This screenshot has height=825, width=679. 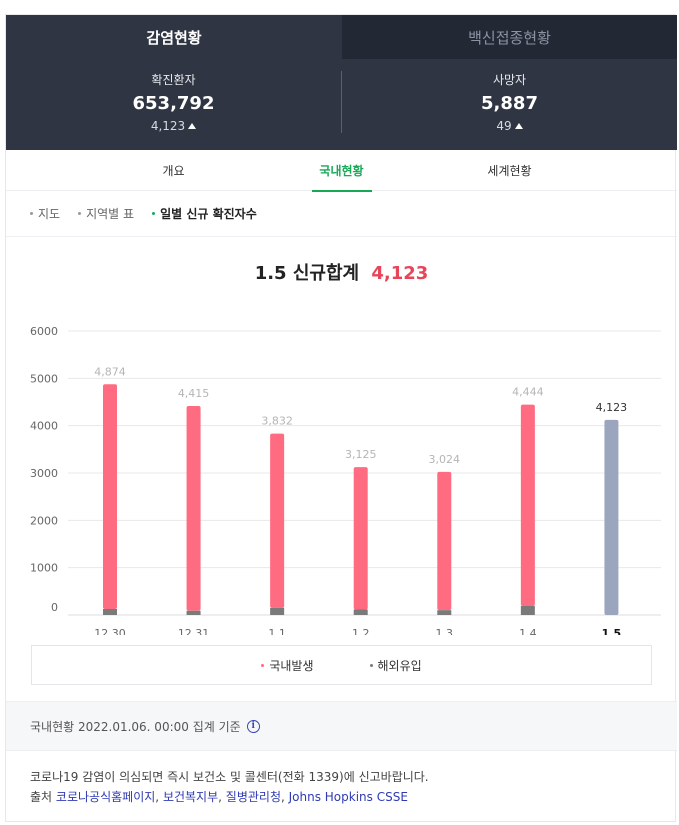 I want to click on y-tick-label: 1000, so click(x=44, y=568).